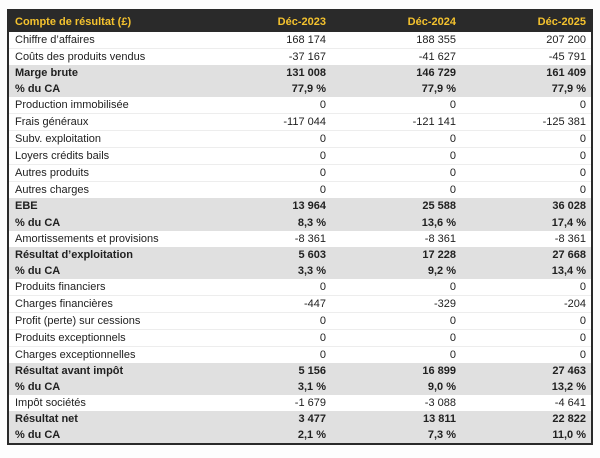  Describe the element at coordinates (52, 173) in the screenshot. I see `row-label: Autres produits` at that location.